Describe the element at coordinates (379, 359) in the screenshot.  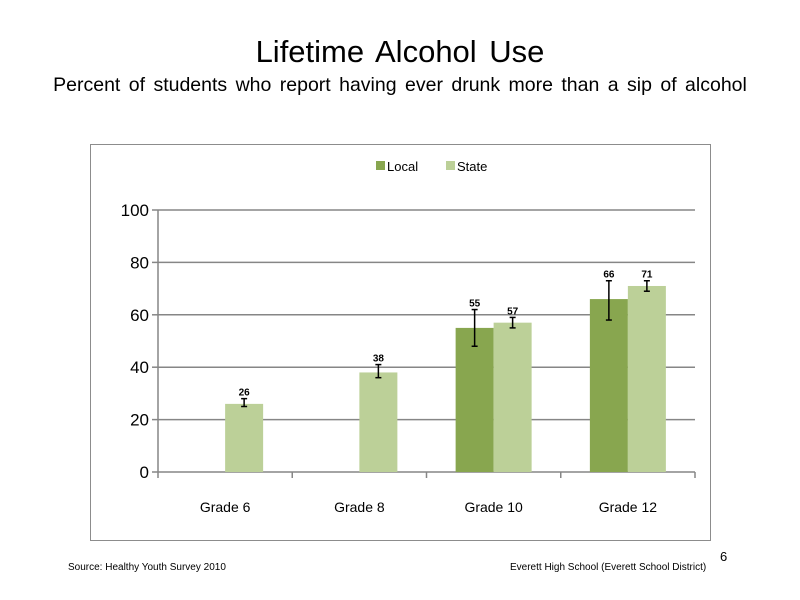
I see `data-label: 38` at that location.